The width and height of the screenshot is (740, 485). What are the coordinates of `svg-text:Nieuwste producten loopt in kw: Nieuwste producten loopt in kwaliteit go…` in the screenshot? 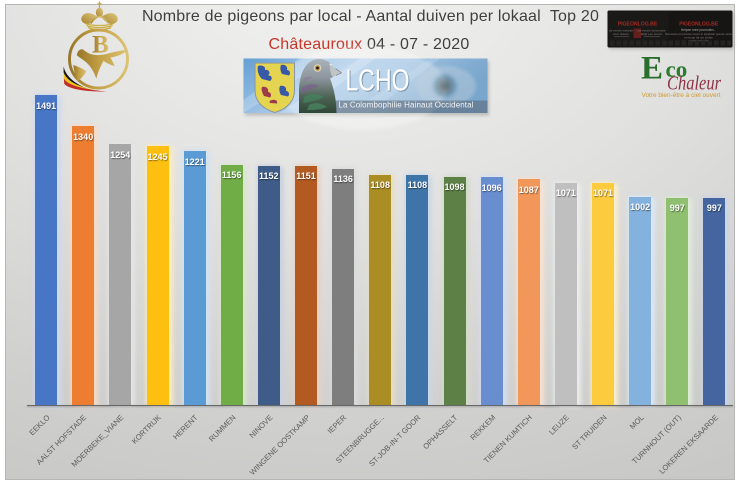 It's located at (698, 34).